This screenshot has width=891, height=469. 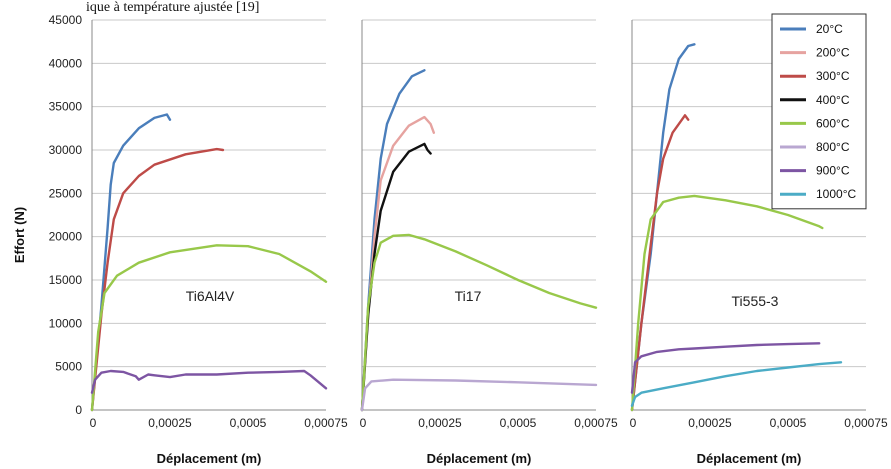 I want to click on legend-label: 200°C, so click(x=833, y=53).